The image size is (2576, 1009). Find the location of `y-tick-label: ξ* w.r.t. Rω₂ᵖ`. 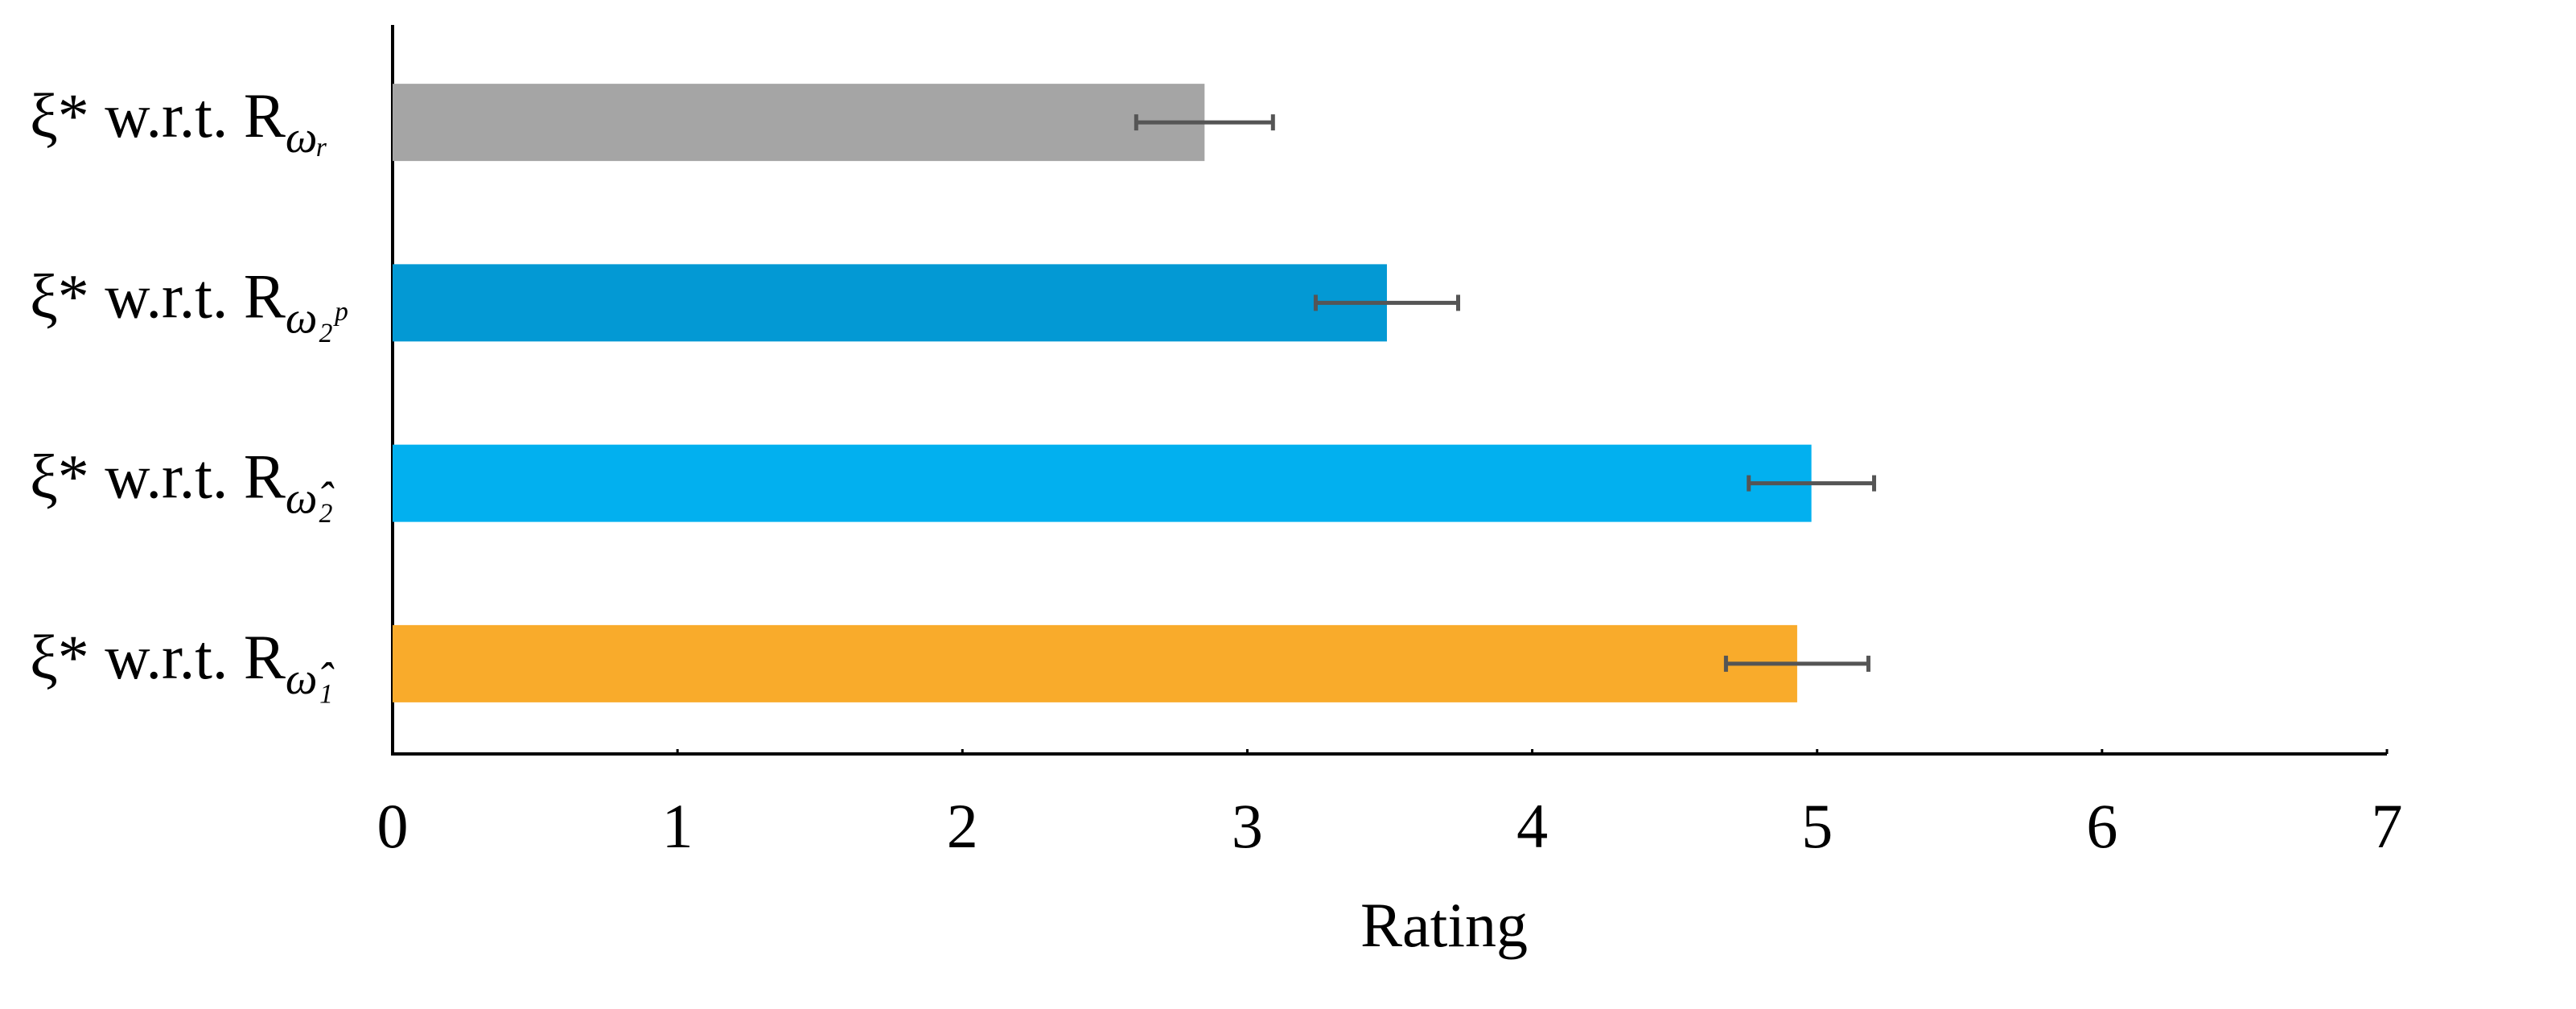

y-tick-label: ξ* w.r.t. Rω₂ᵖ is located at coordinates (189, 302).